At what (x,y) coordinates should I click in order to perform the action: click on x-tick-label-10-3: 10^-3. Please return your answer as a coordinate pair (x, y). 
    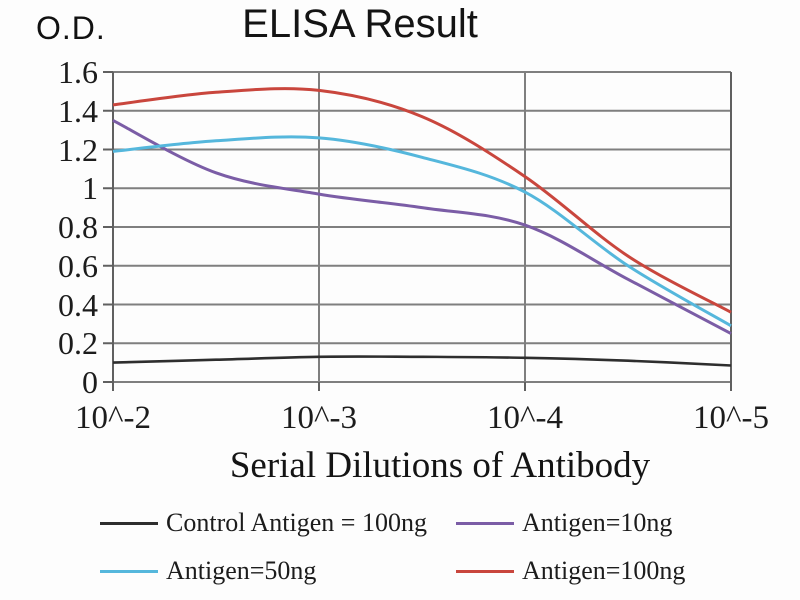
    Looking at the image, I should click on (319, 418).